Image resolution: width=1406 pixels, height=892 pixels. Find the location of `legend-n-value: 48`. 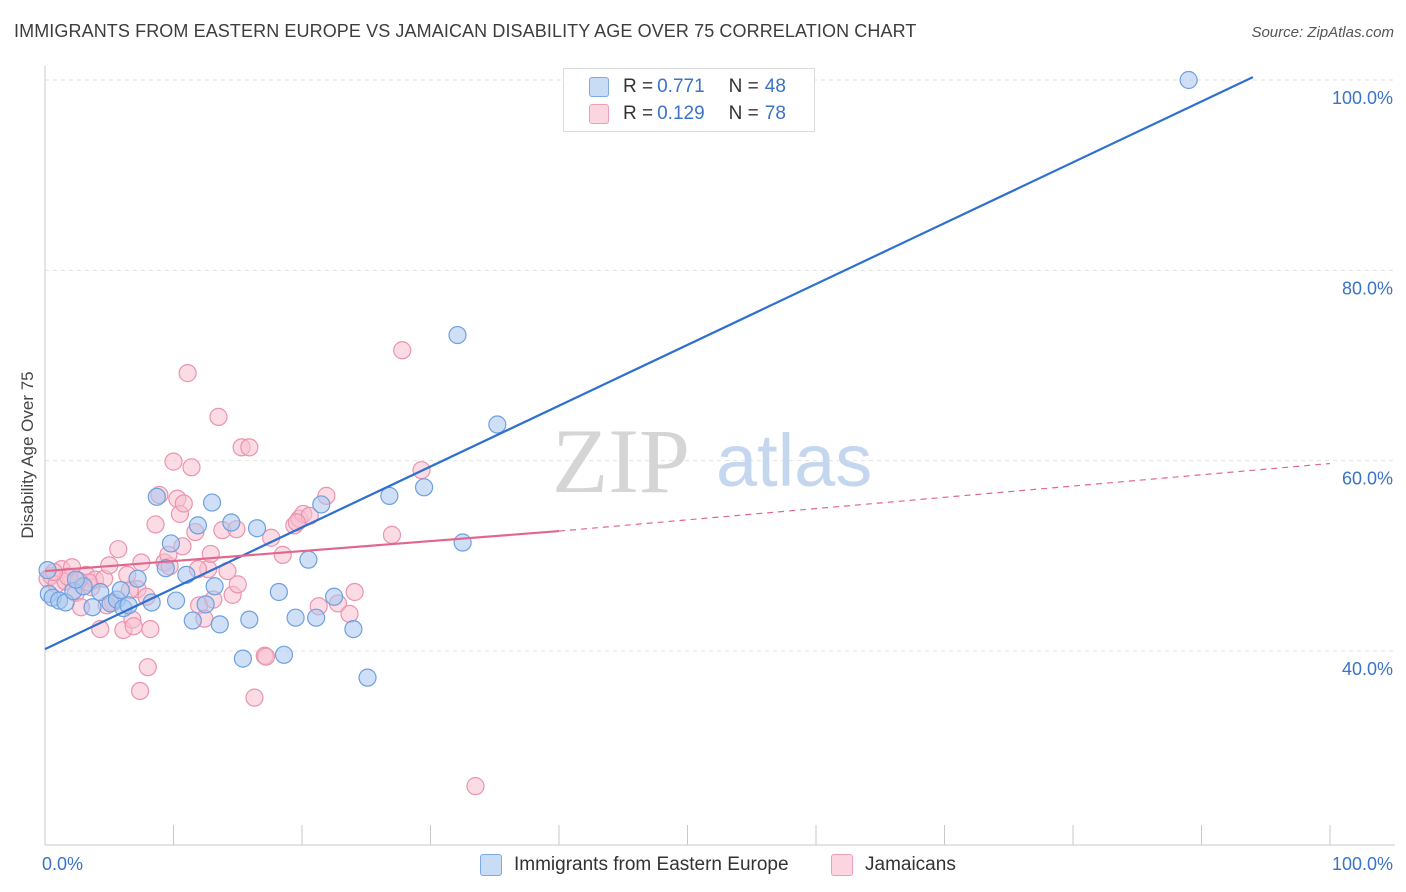

legend-n-value: 48 is located at coordinates (775, 86).